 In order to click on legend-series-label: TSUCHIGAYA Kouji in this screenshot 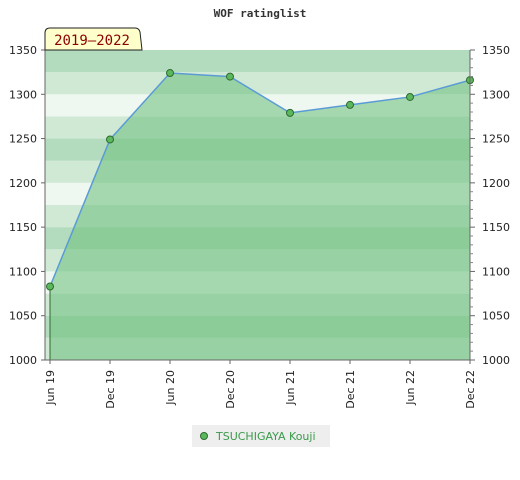, I will do `click(265, 436)`.